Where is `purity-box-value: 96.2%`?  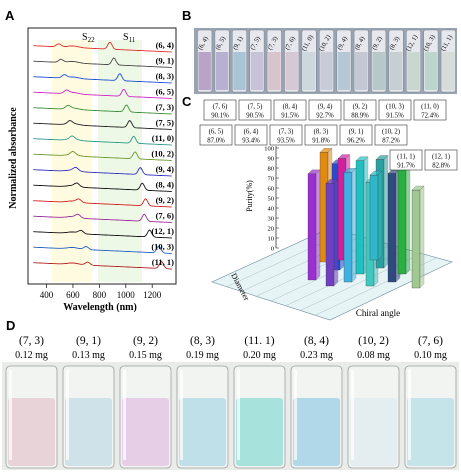 purity-box-value: 96.2% is located at coordinates (356, 141).